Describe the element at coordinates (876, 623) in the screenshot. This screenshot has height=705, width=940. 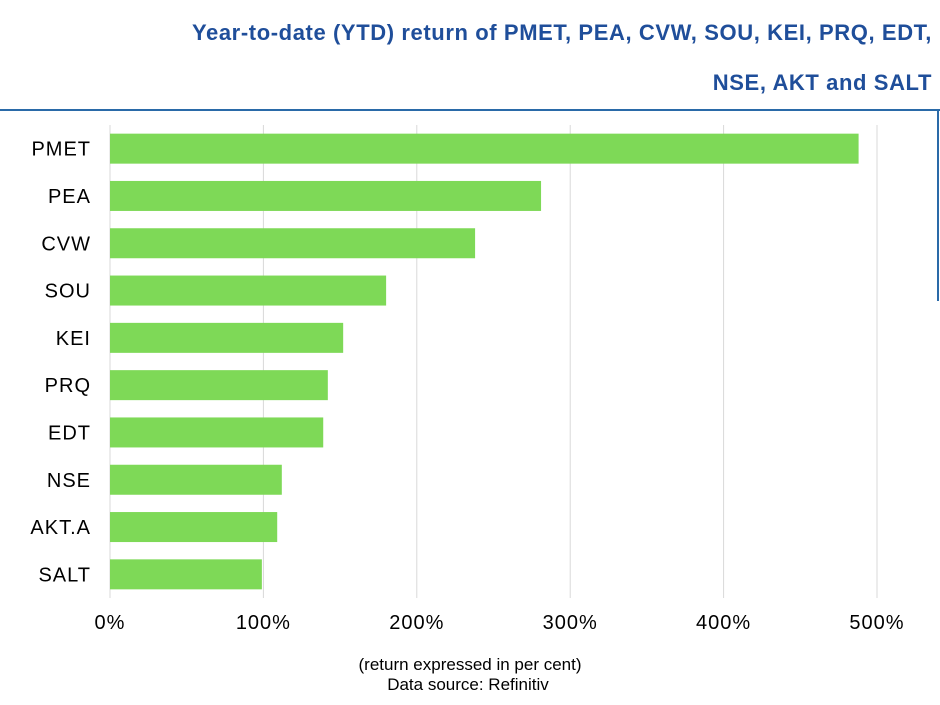
I see `x-tick-label: 500%` at that location.